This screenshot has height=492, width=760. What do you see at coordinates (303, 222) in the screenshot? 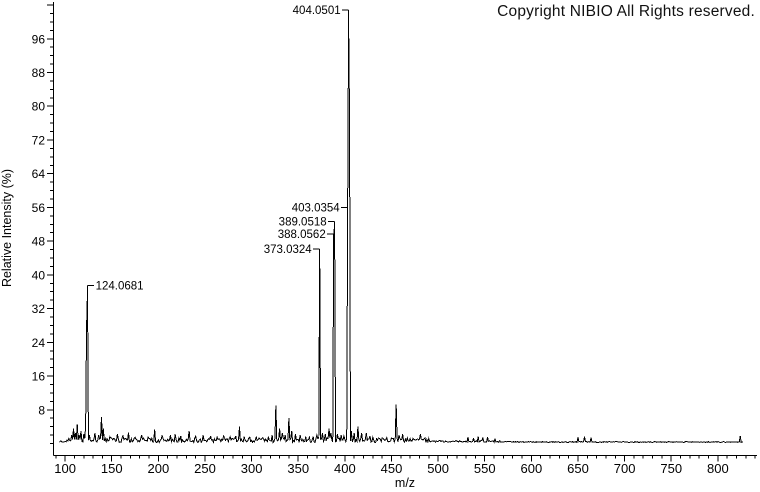
I see `peak-label: 389.0518` at bounding box center [303, 222].